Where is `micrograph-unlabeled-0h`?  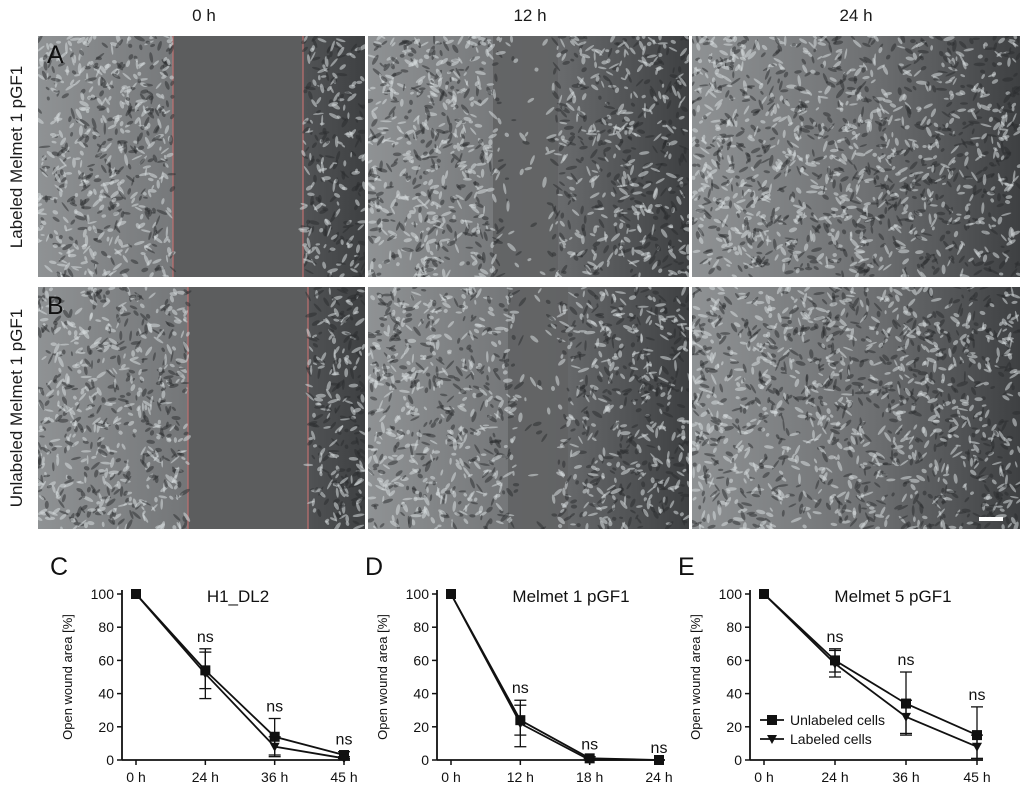 micrograph-unlabeled-0h is located at coordinates (201, 408).